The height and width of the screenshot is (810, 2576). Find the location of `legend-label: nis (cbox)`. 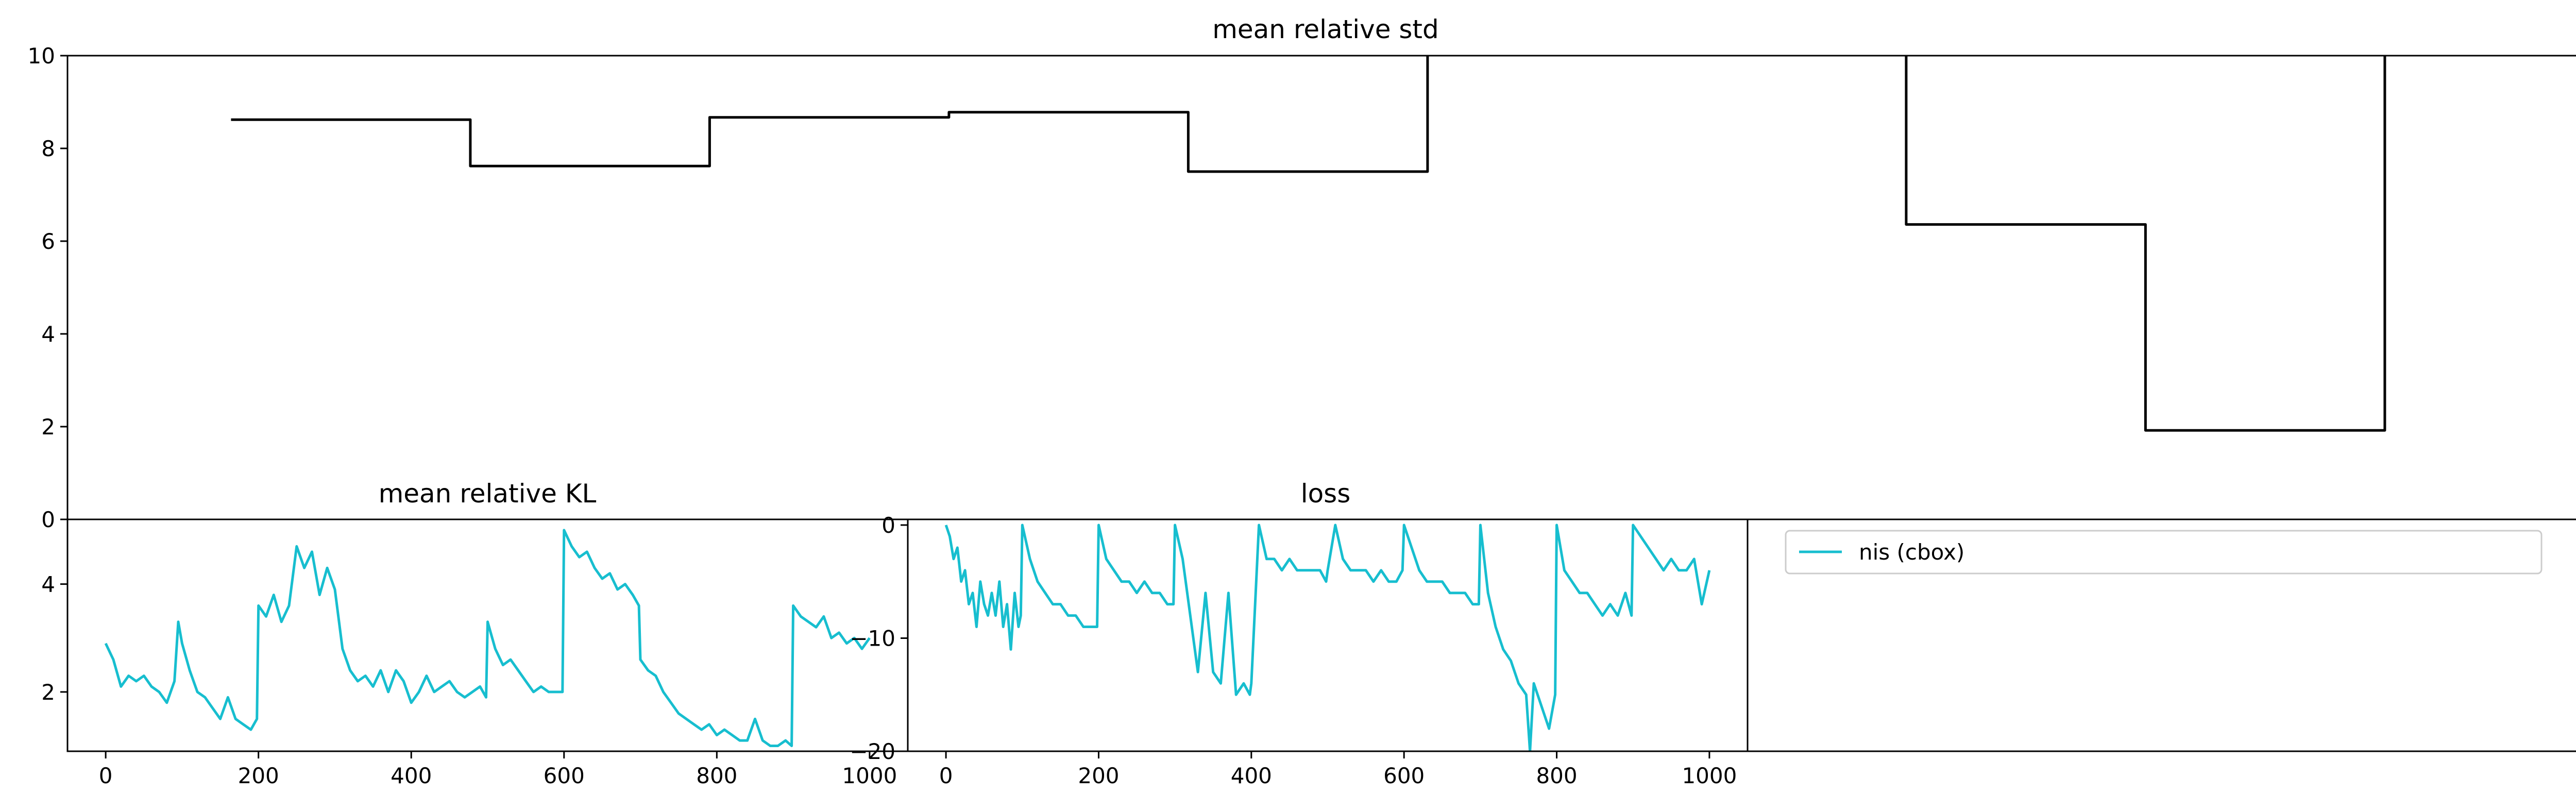

legend-label: nis (cbox) is located at coordinates (1911, 552).